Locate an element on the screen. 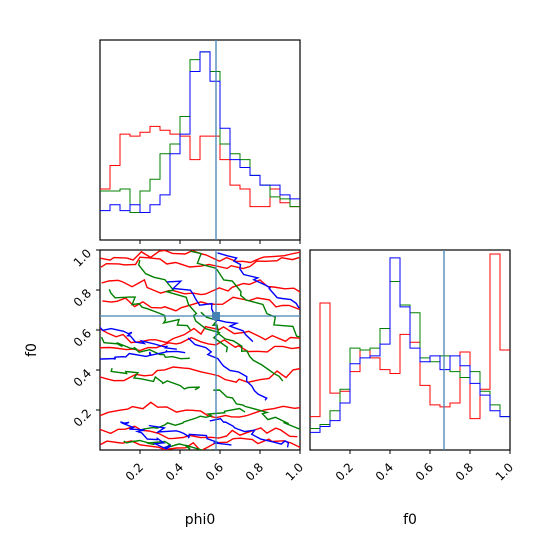  hist-phi0-green-series is located at coordinates (200, 132).